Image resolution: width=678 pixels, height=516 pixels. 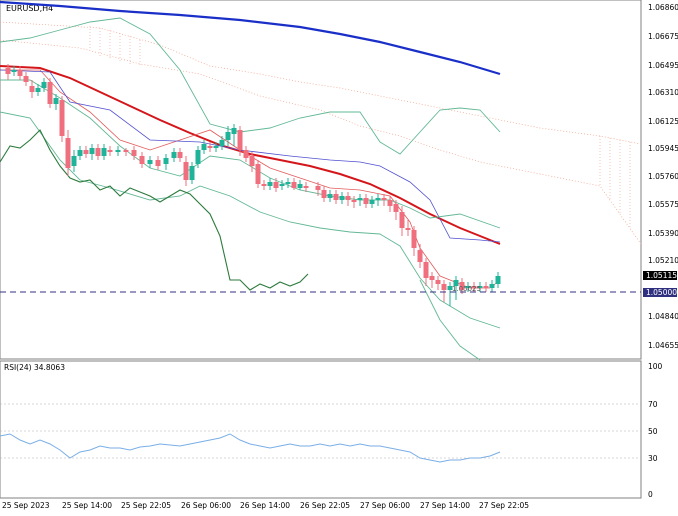 What do you see at coordinates (663, 345) in the screenshot?
I see `price-tick: 1.04655` at bounding box center [663, 345].